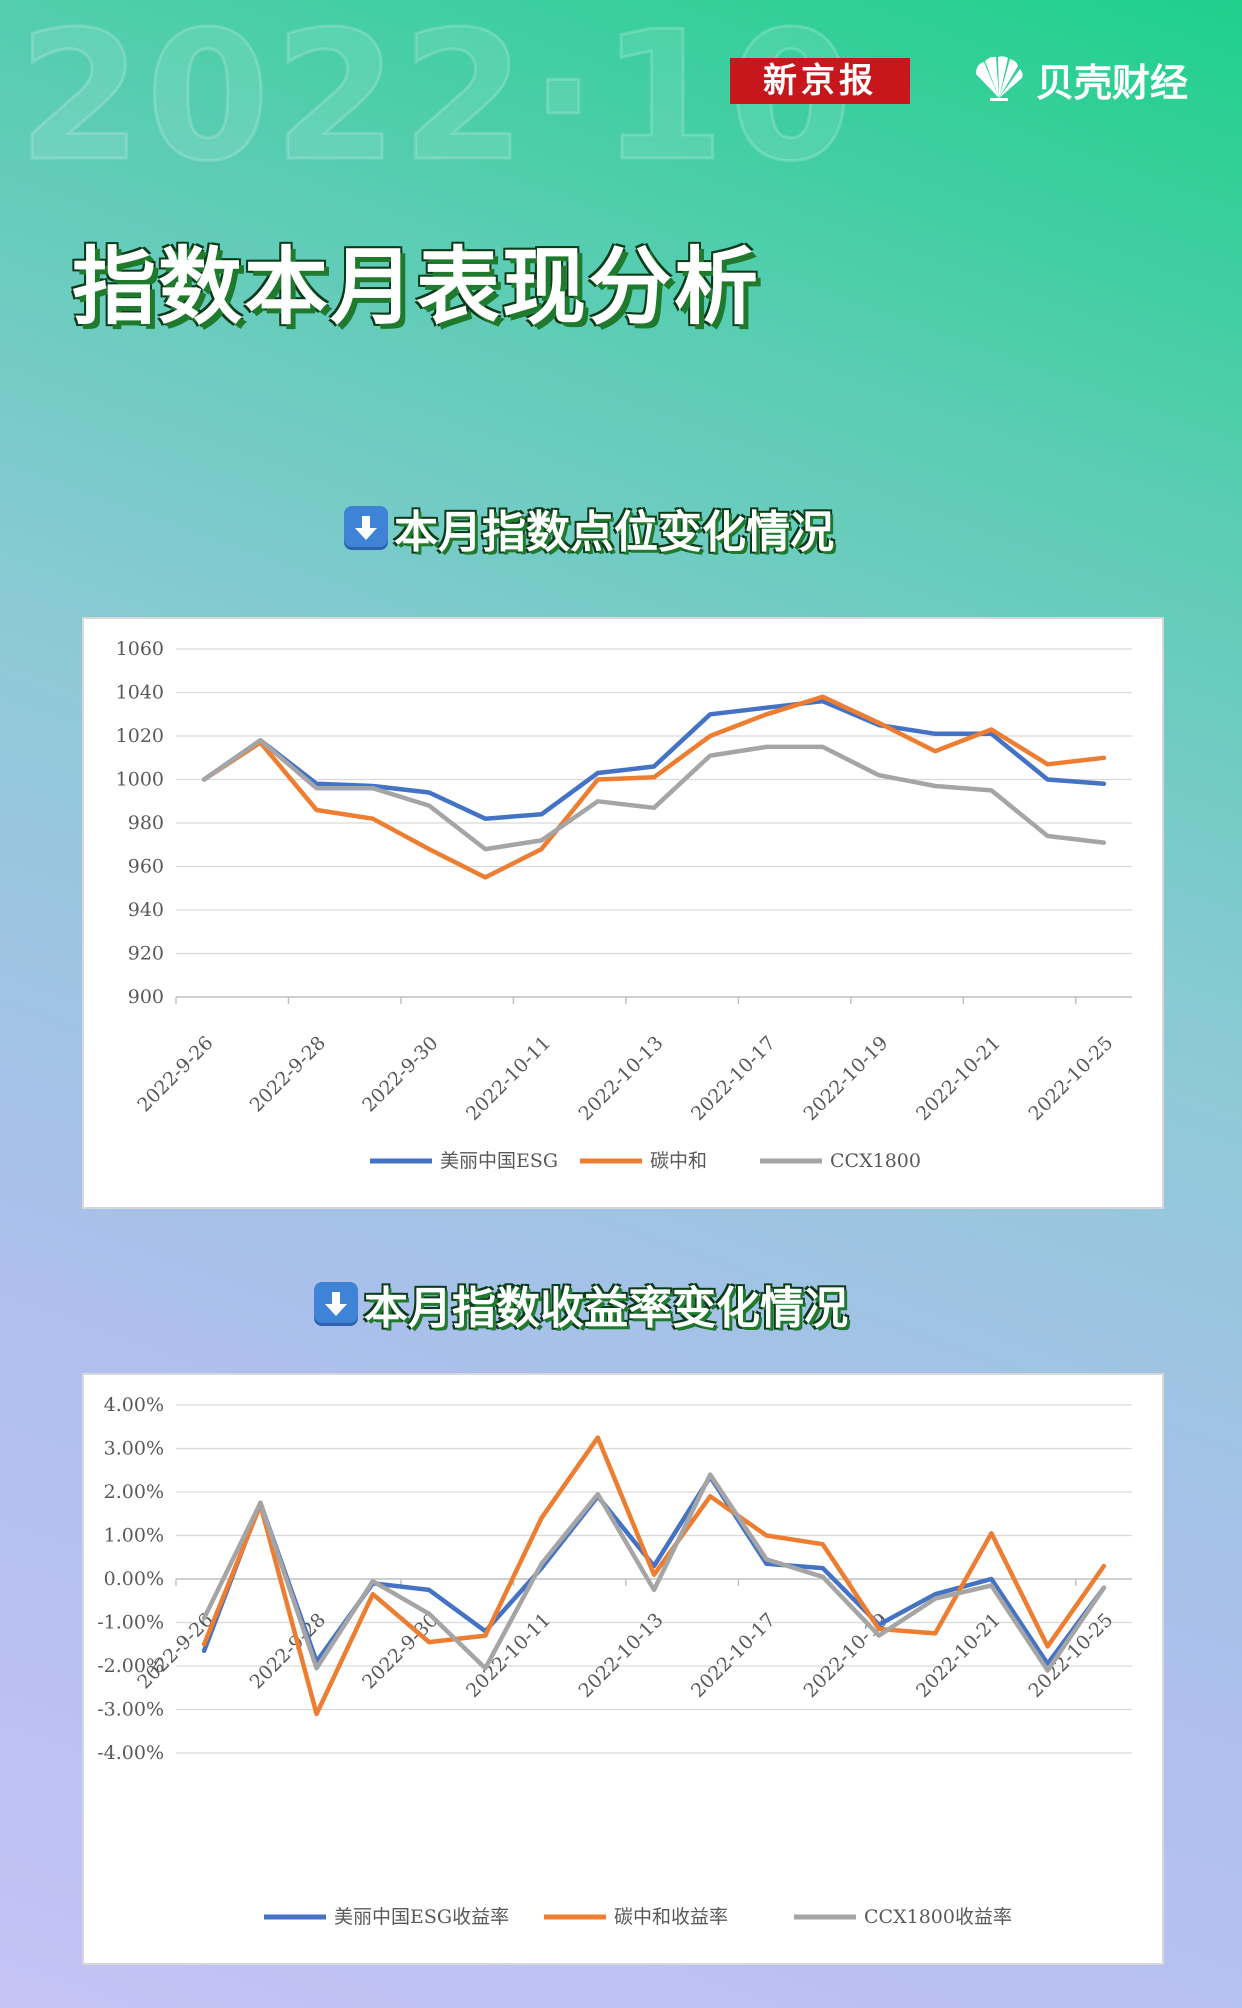  Describe the element at coordinates (1112, 82) in the screenshot. I see `beike-label: 贝壳财经` at that location.